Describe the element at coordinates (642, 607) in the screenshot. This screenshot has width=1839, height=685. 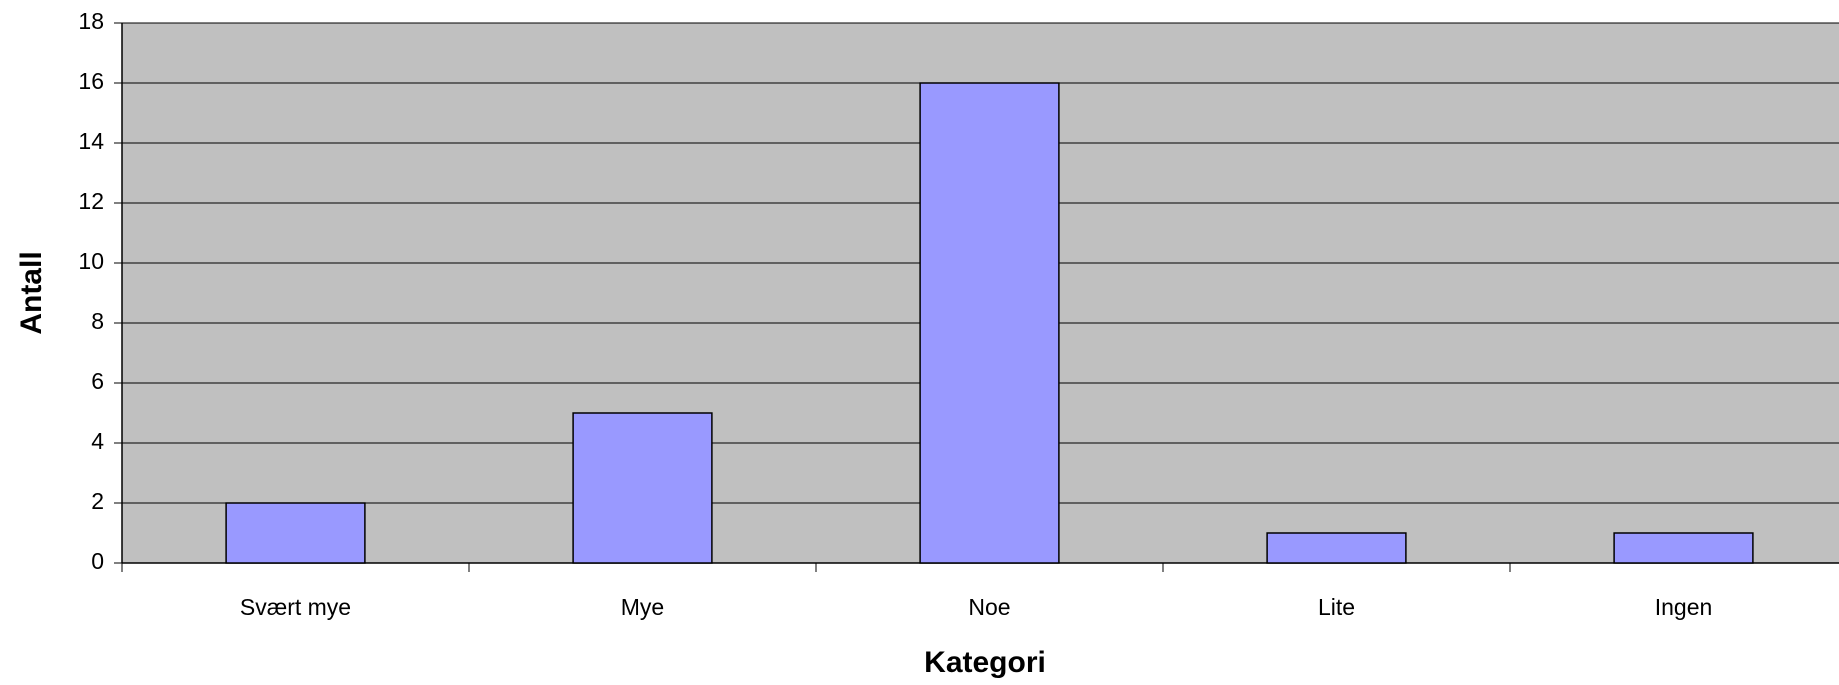
I see `x-tick-label: Mye` at that location.